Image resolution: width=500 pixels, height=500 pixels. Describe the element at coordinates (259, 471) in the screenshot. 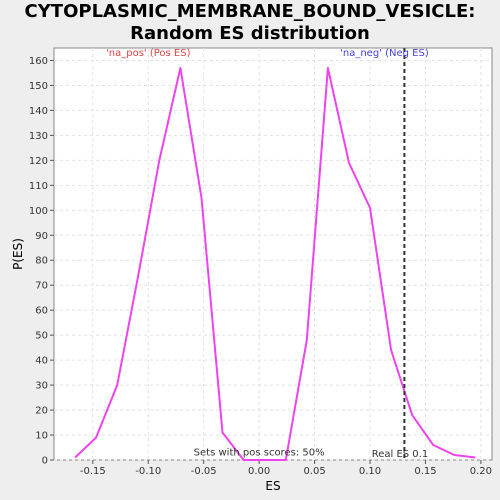

I see `x-tick-label: 0.00` at that location.